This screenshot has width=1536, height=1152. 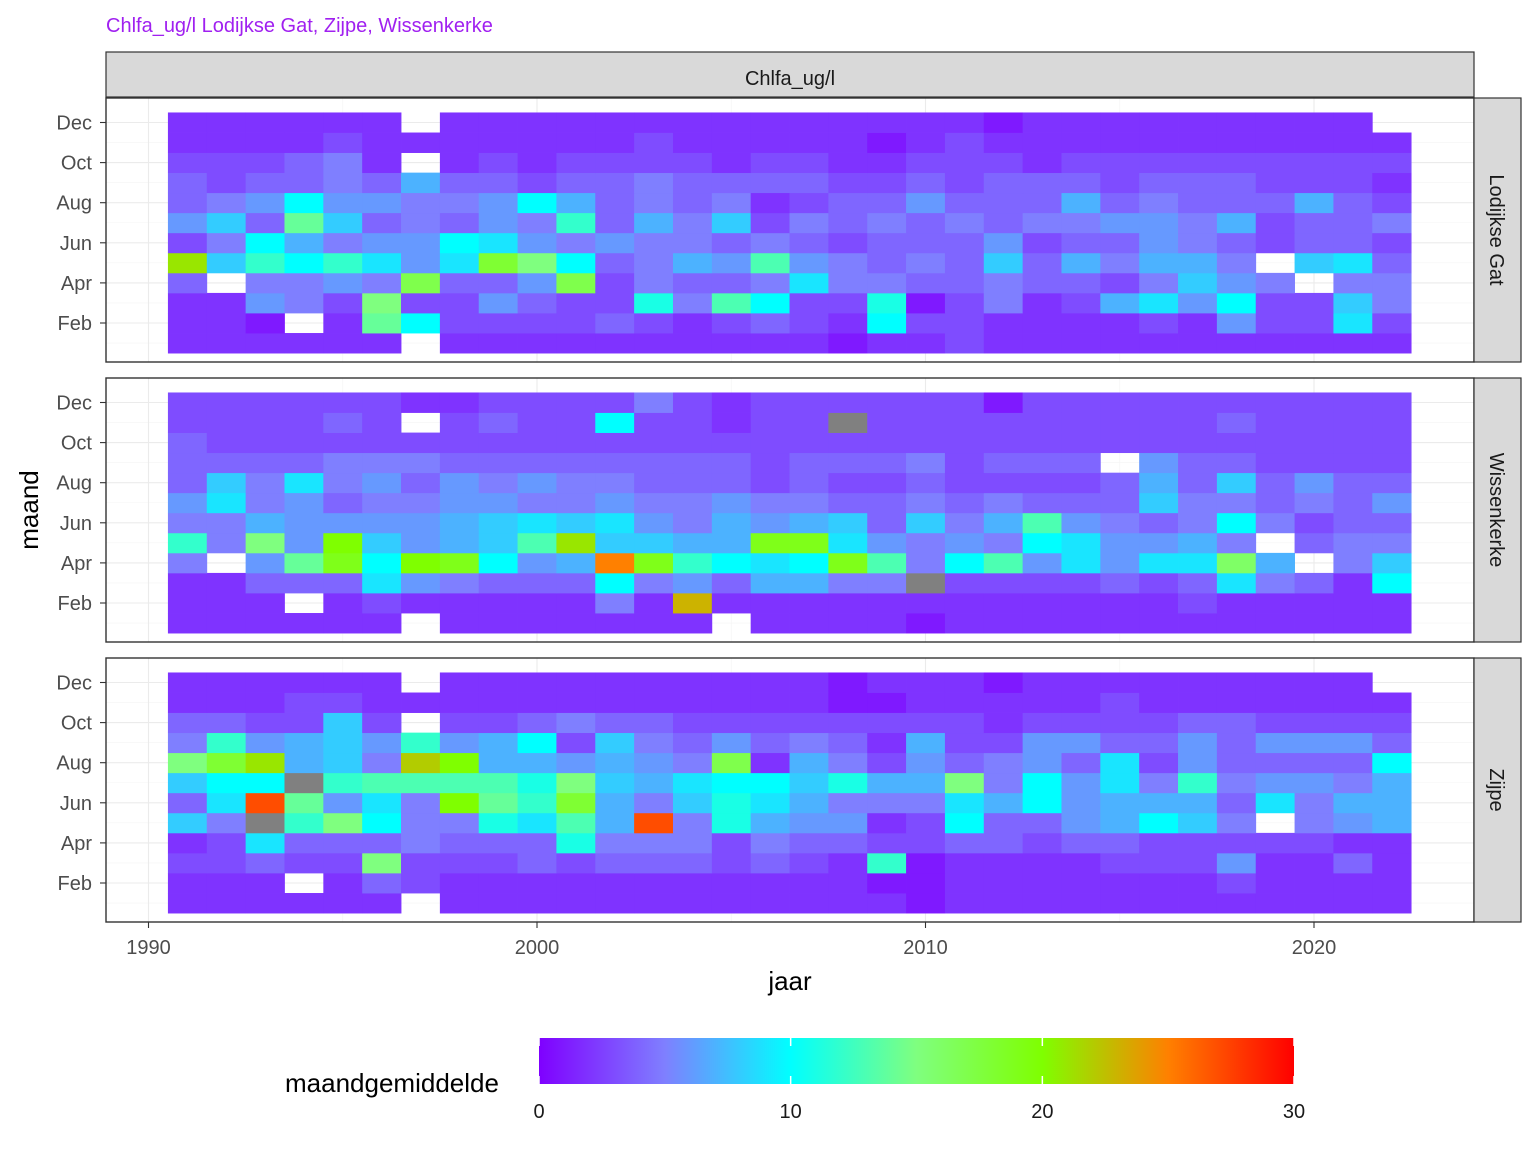 I want to click on y-tick-label: Apr, so click(x=76, y=844).